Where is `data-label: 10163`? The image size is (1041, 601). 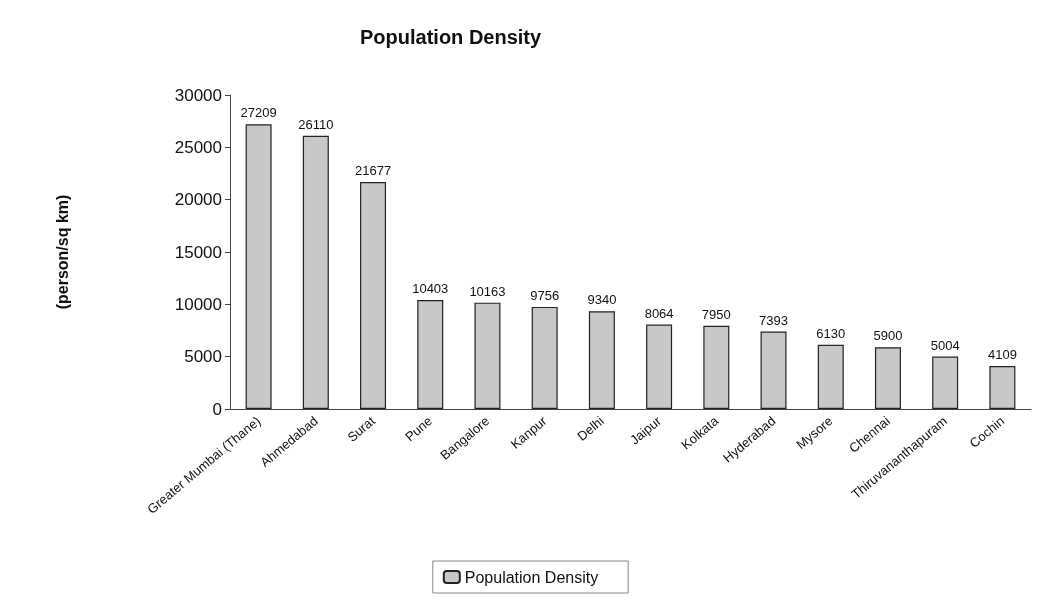 data-label: 10163 is located at coordinates (487, 291).